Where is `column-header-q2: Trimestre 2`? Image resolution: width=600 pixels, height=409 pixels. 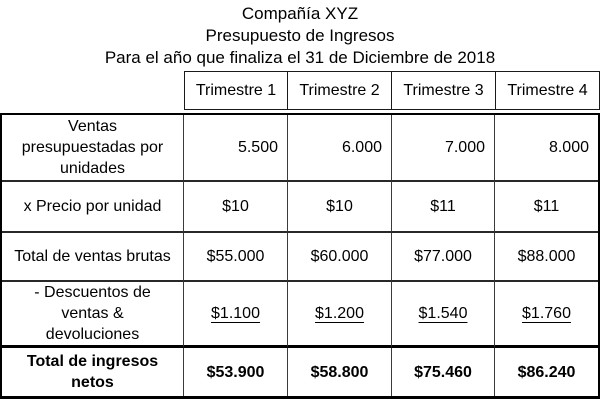 column-header-q2: Trimestre 2 is located at coordinates (340, 90).